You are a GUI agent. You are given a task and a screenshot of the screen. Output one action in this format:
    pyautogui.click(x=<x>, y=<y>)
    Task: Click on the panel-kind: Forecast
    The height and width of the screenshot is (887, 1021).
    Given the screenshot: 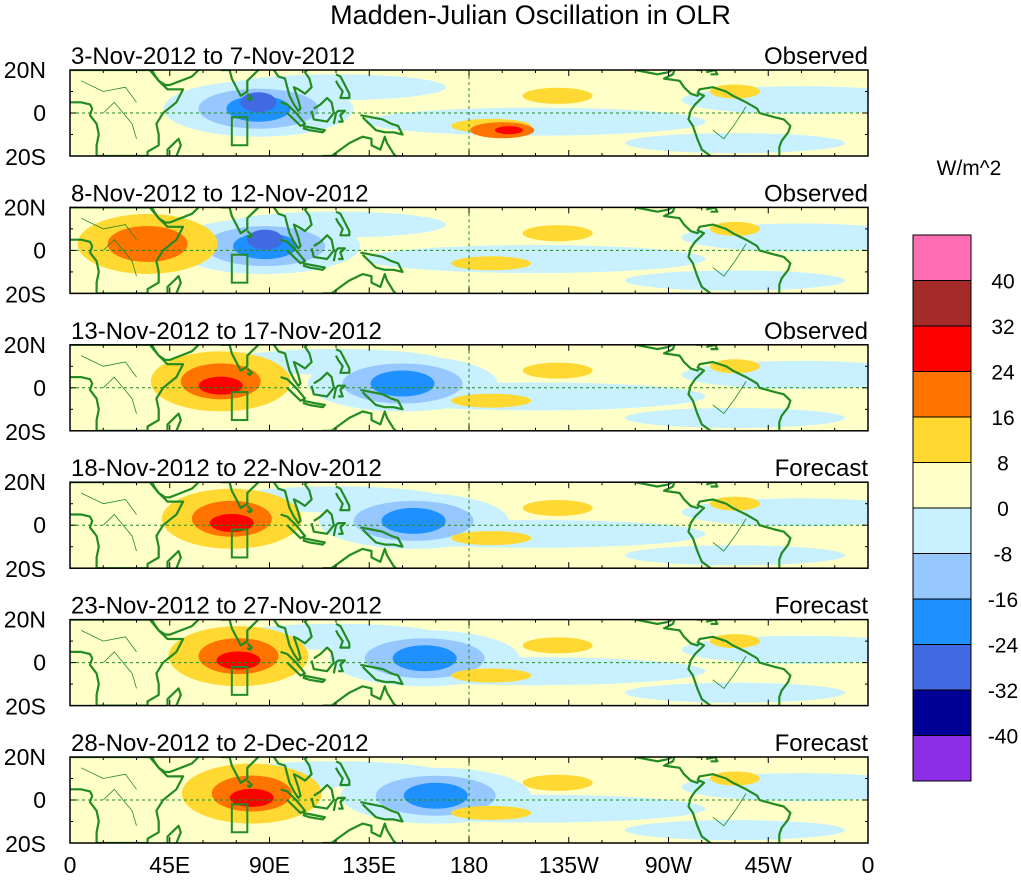 What is the action you would take?
    pyautogui.click(x=822, y=743)
    